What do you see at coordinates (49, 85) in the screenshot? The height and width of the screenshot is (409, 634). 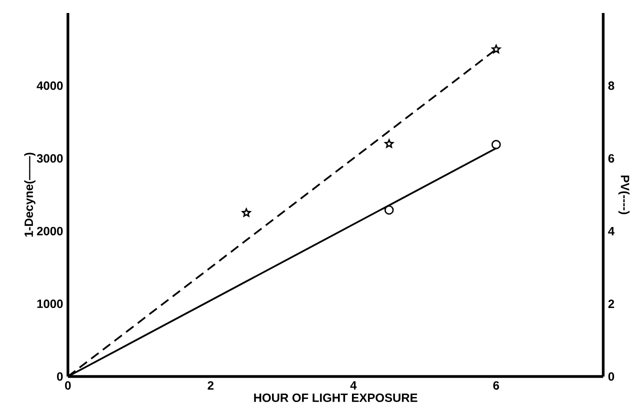 I see `y-tick-label: 4000` at bounding box center [49, 85].